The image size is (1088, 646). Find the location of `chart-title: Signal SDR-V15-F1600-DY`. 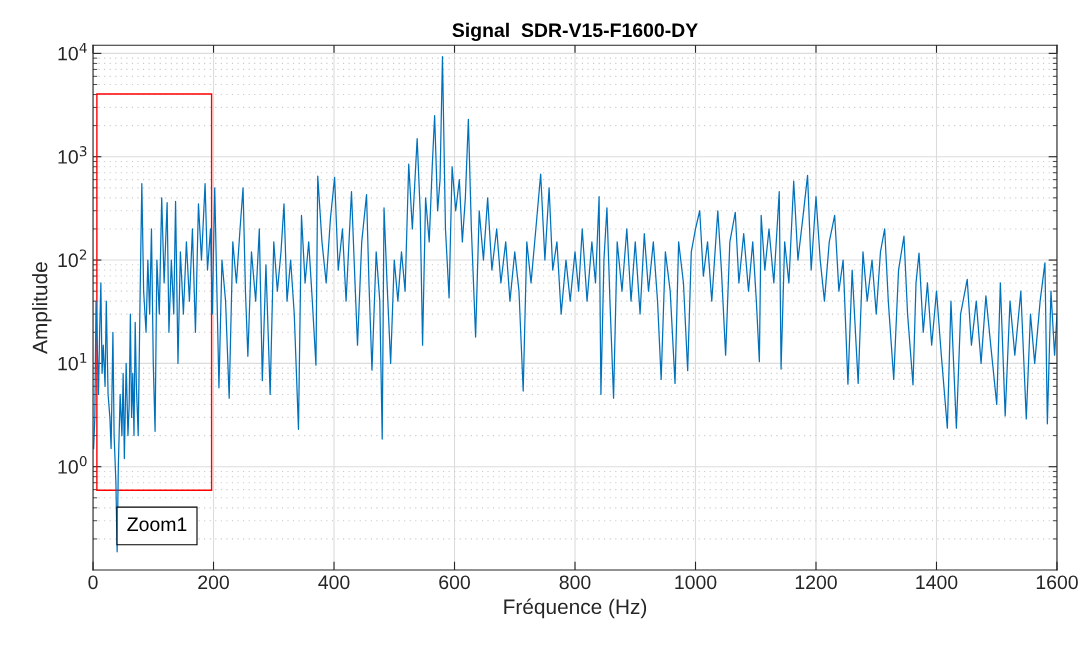

chart-title: Signal SDR-V15-F1600-DY is located at coordinates (575, 32).